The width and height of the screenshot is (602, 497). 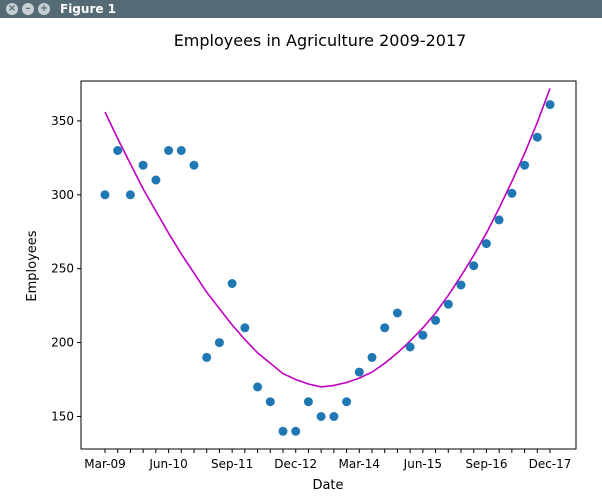 What do you see at coordinates (62, 343) in the screenshot?
I see `y-tick-label: 200` at bounding box center [62, 343].